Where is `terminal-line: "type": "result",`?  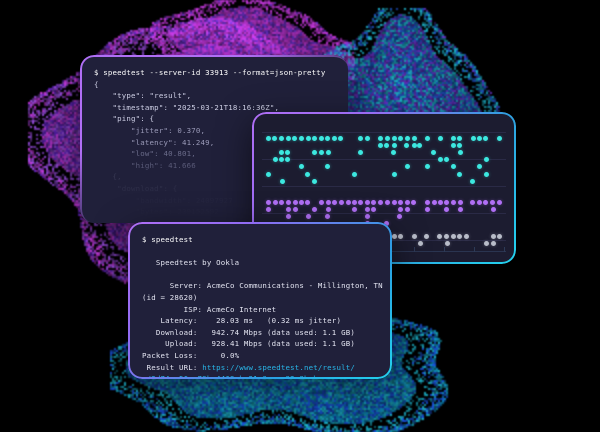
terminal-line: "type": "result", is located at coordinates (143, 96).